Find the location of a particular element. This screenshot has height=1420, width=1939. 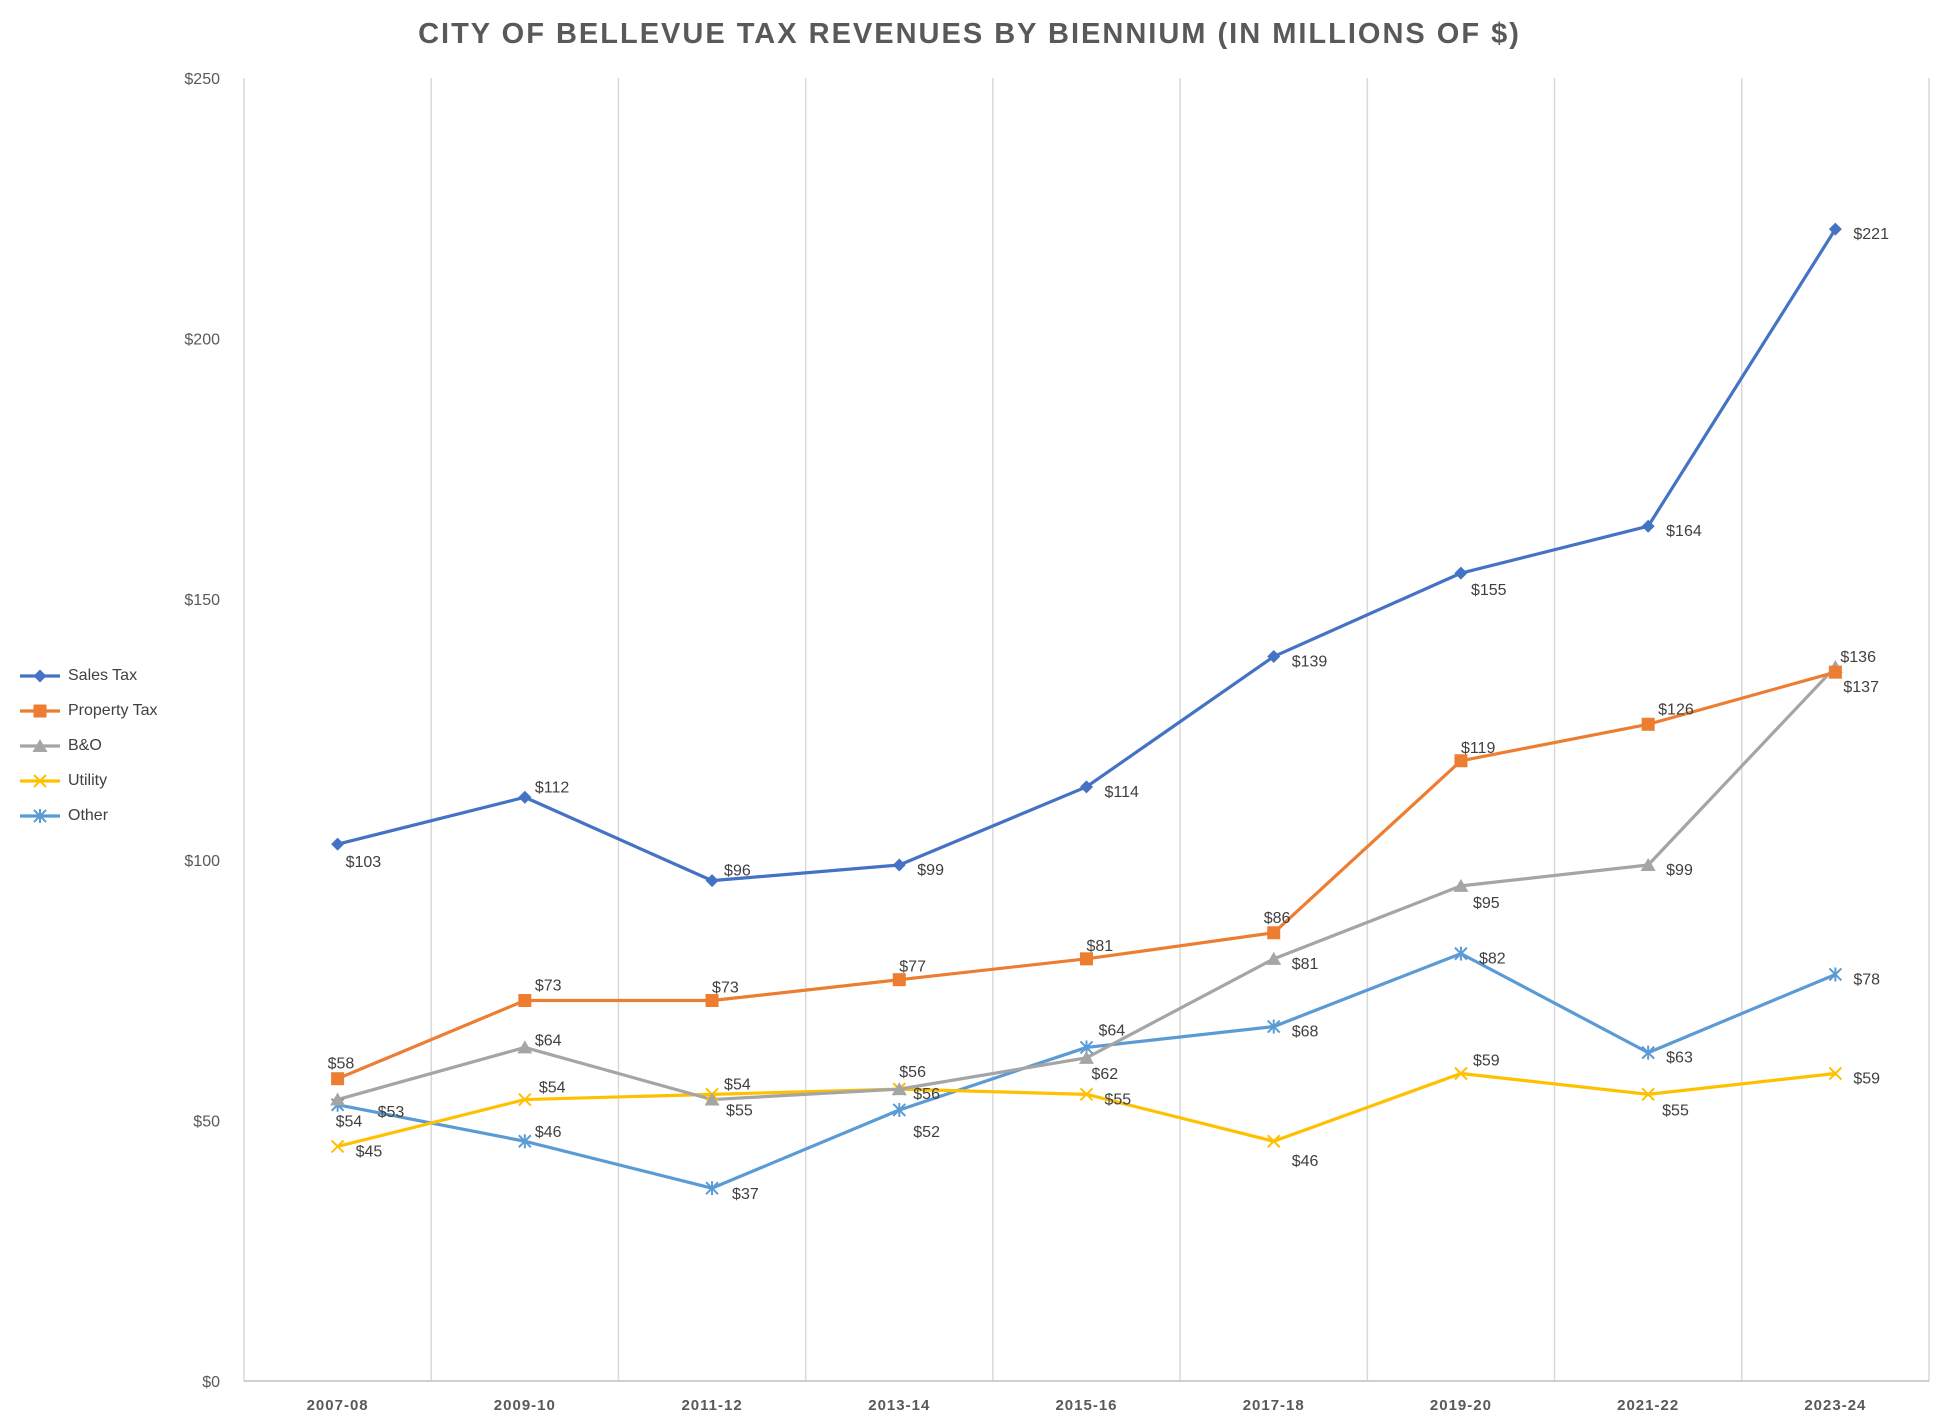

data-label: $136 is located at coordinates (1858, 657).